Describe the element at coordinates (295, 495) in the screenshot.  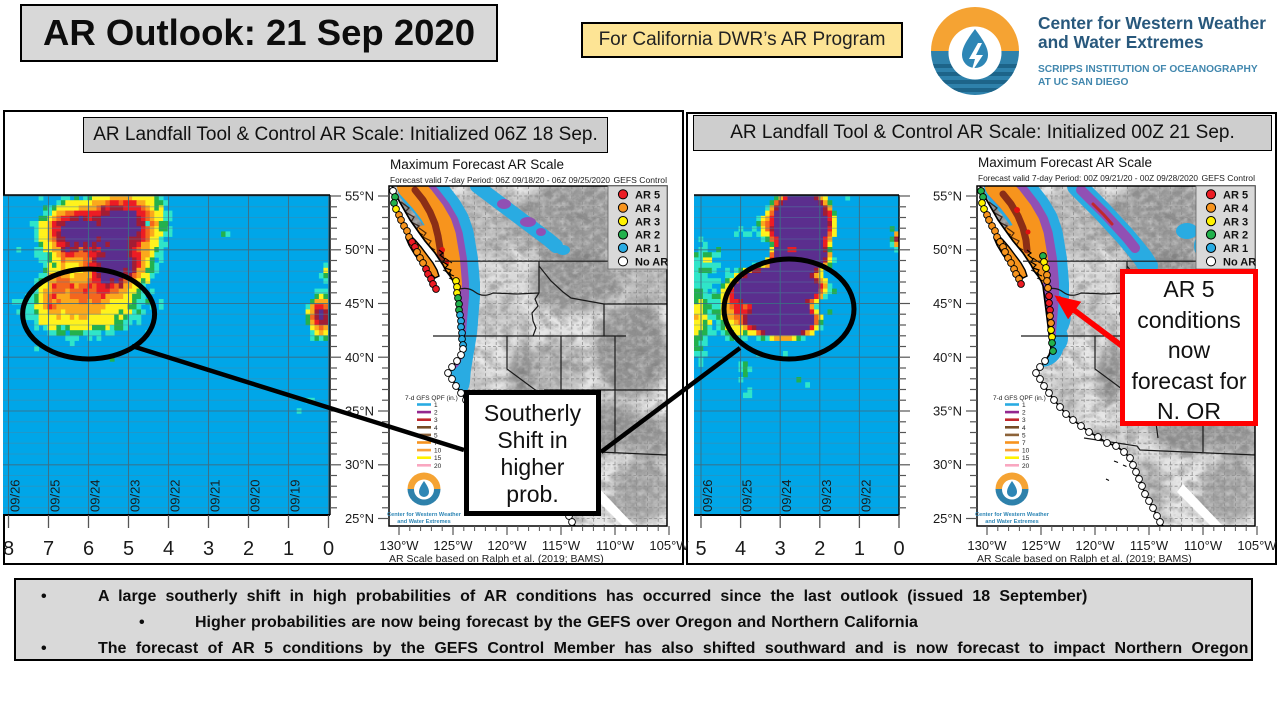
I see `svg-text: 09/19` at that location.